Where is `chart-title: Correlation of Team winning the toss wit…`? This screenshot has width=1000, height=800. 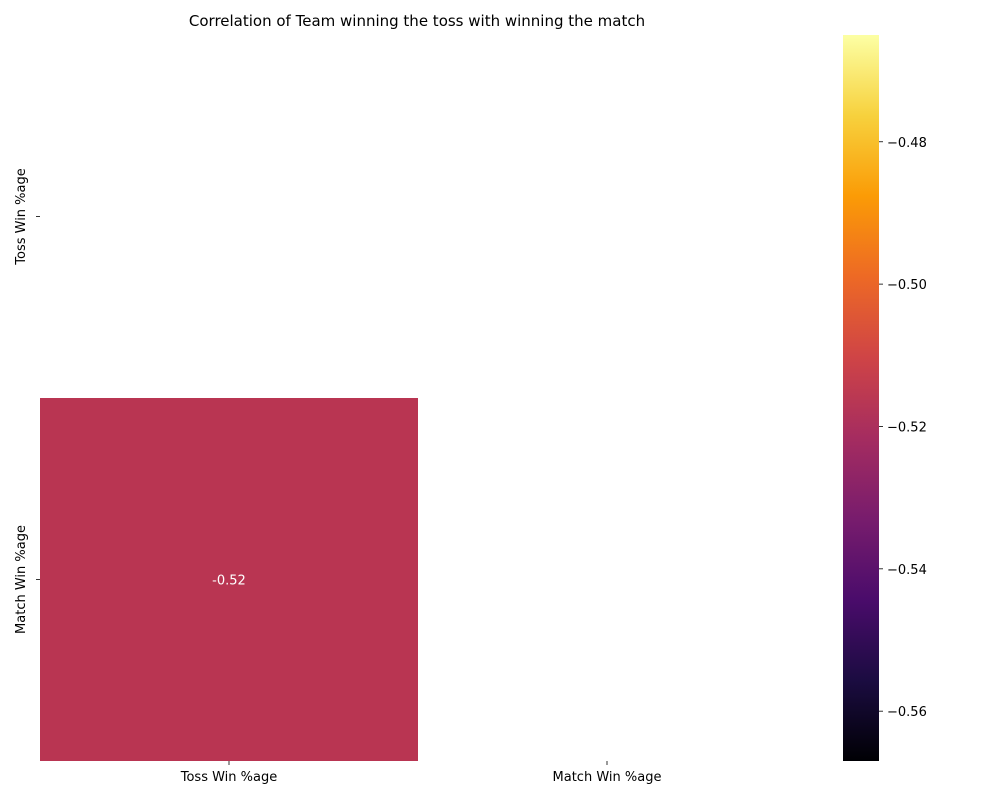 chart-title: Correlation of Team winning the toss wit… is located at coordinates (417, 21).